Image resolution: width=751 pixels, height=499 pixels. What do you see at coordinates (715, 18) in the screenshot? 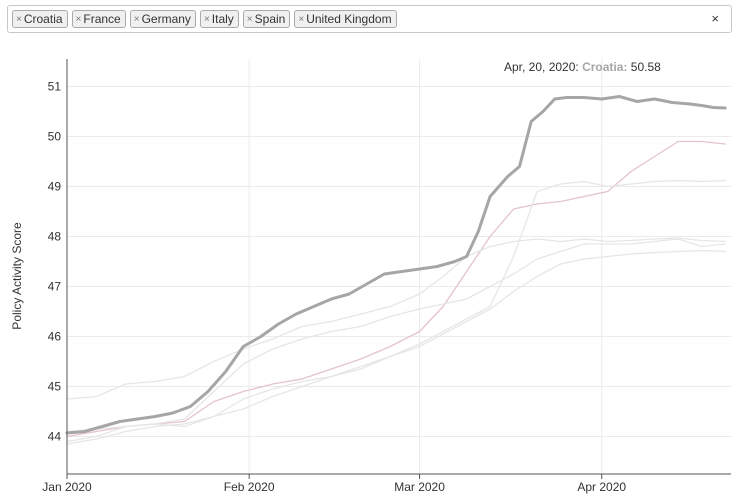
I see `clear-all-icon: ×` at bounding box center [715, 18].